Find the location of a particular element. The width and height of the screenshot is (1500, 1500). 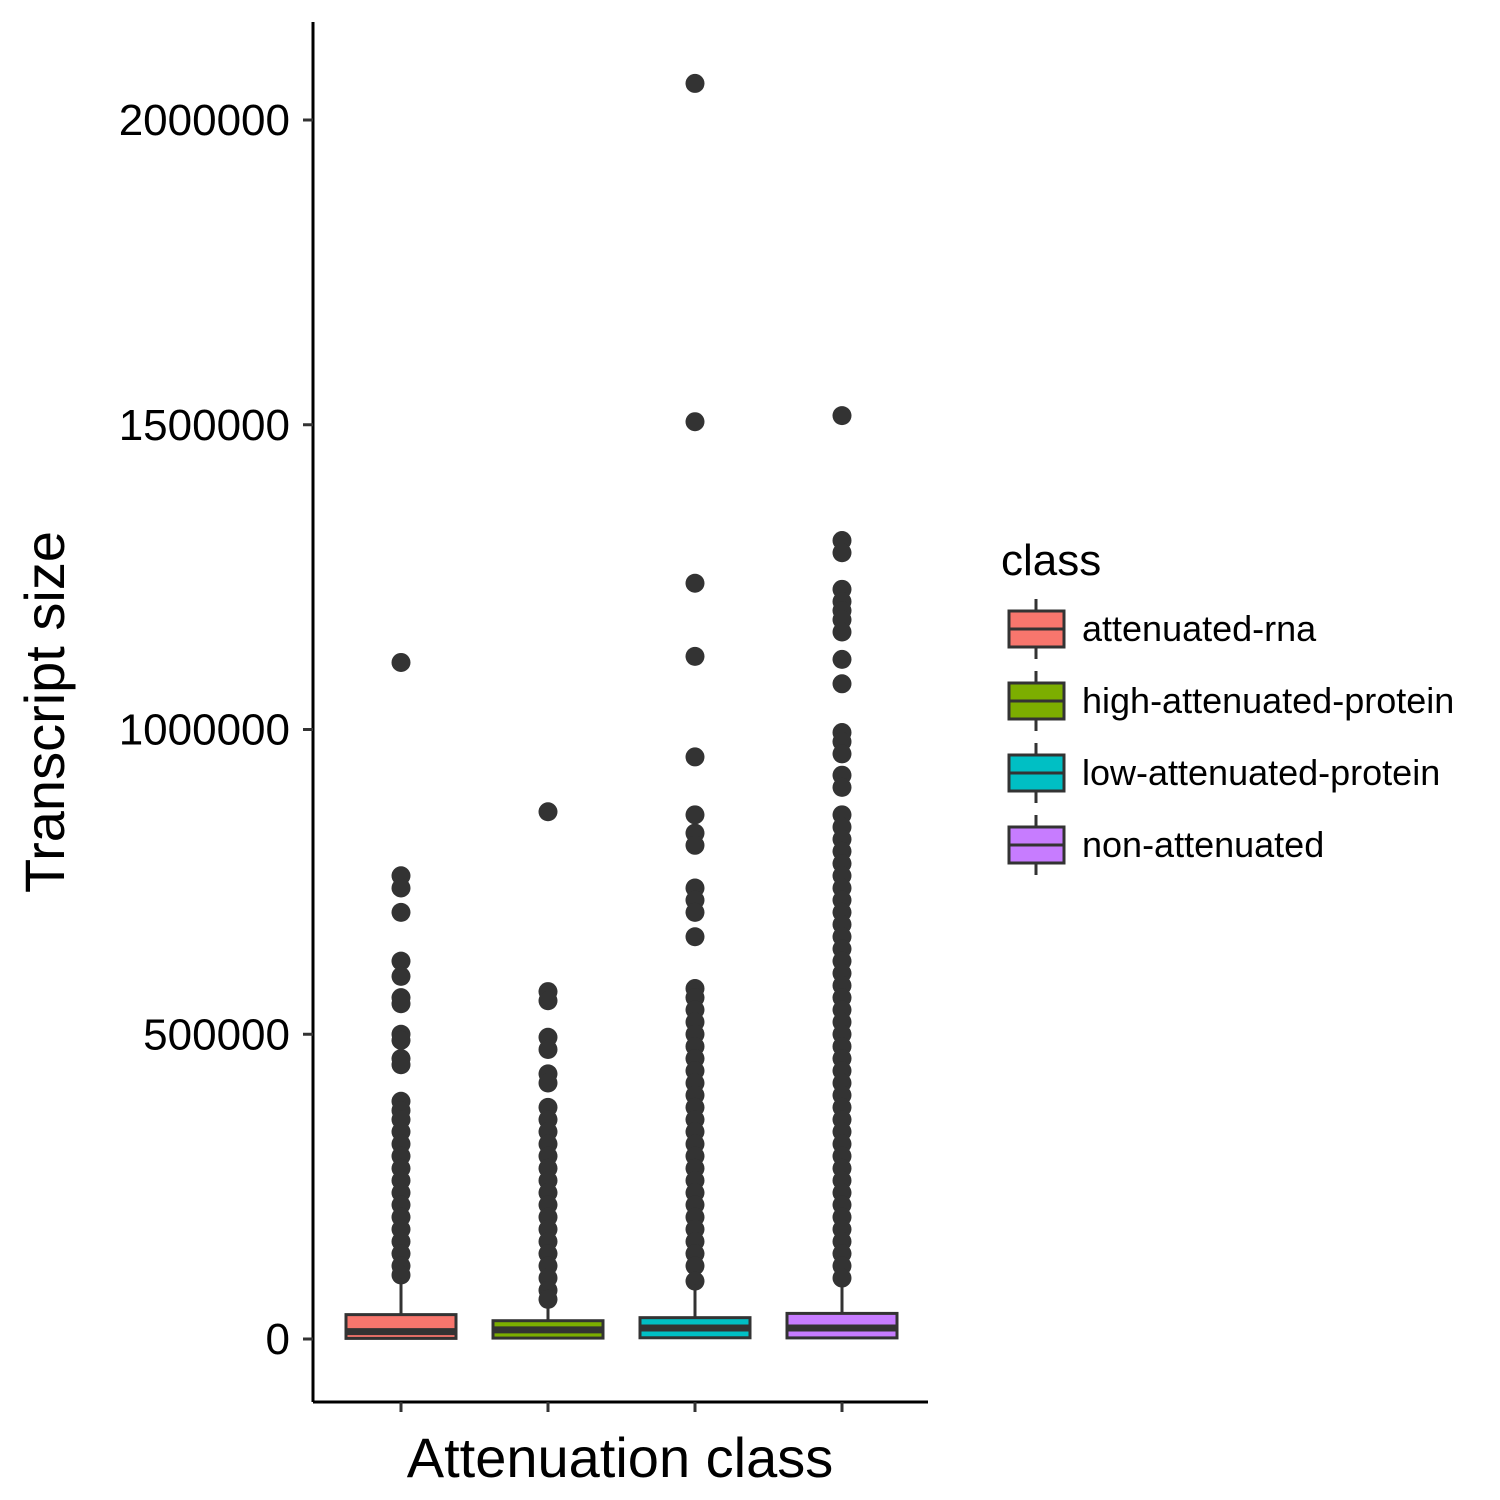

legend-label: high-attenuated-protein is located at coordinates (1268, 700).